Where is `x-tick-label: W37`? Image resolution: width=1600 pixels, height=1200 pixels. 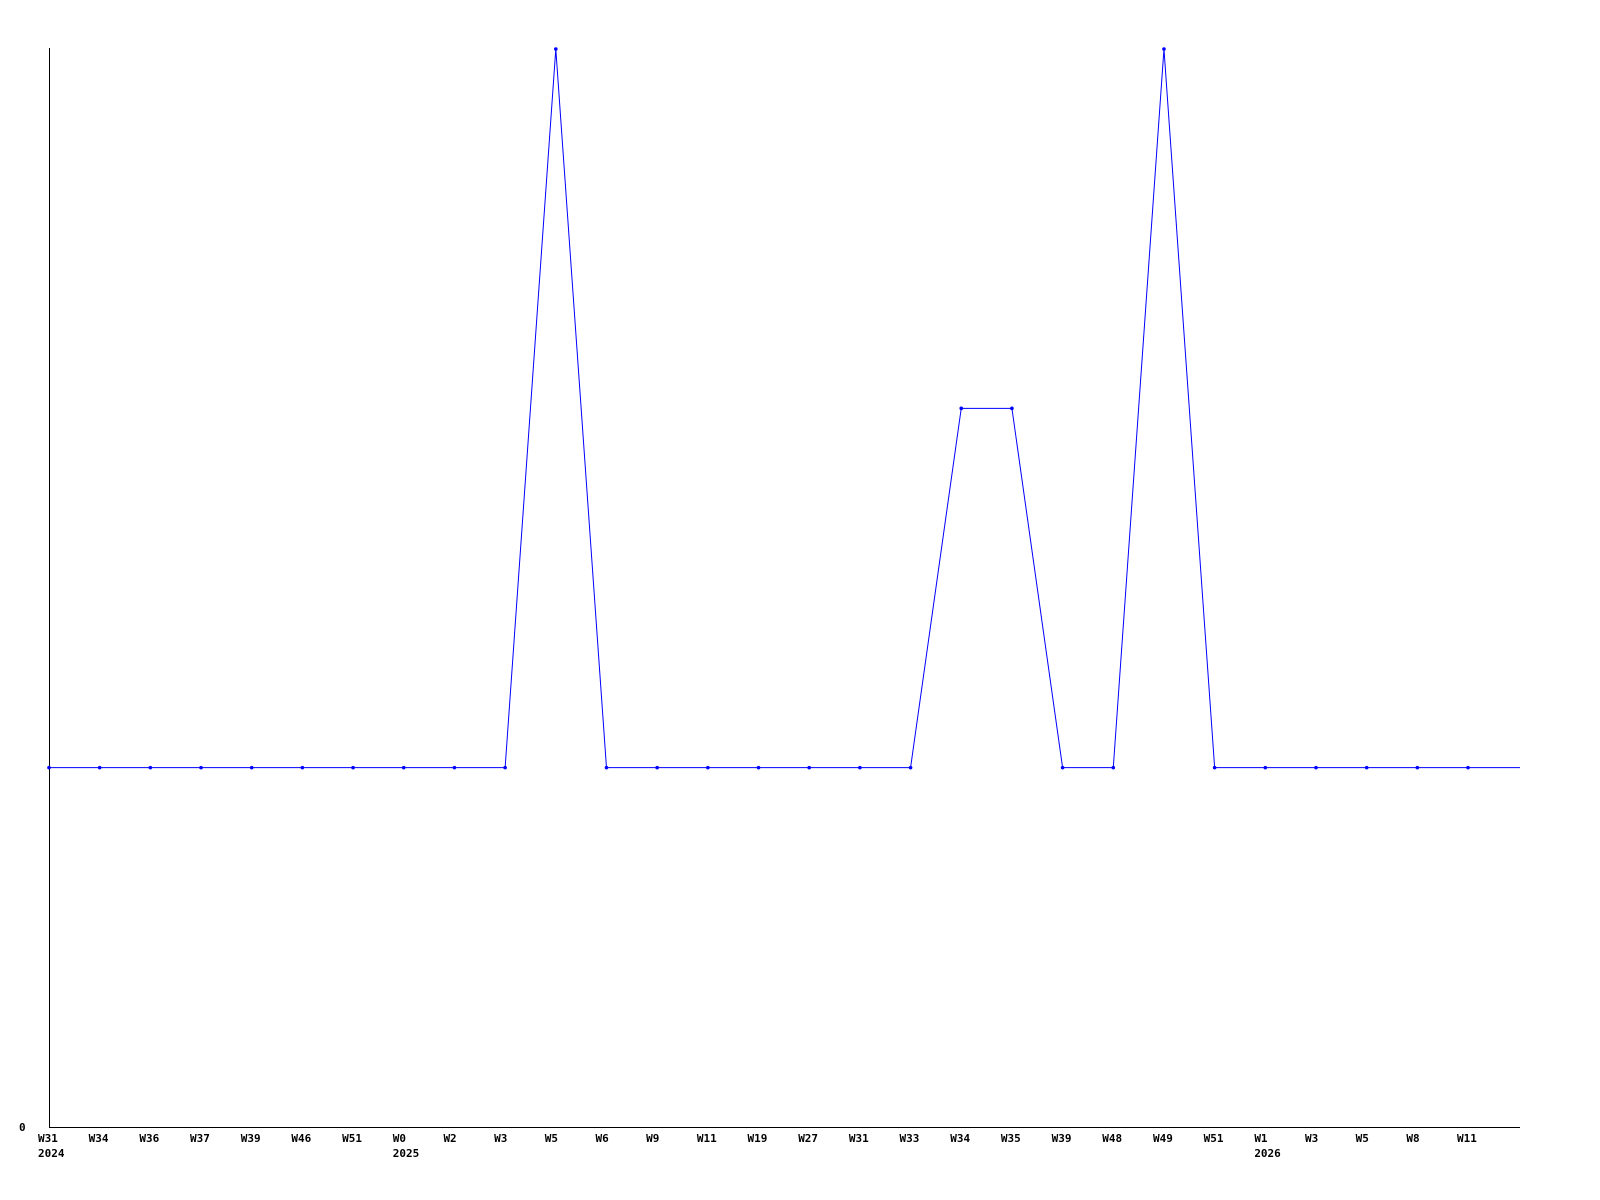 x-tick-label: W37 is located at coordinates (200, 1138).